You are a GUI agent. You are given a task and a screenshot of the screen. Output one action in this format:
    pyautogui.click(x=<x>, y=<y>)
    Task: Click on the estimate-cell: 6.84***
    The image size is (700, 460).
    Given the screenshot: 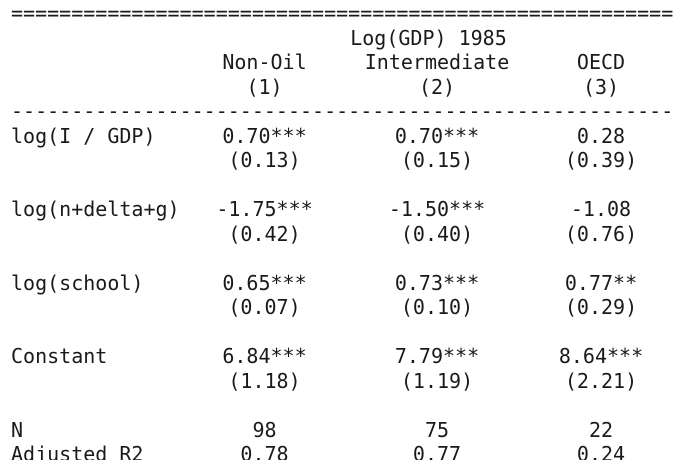 What is the action you would take?
    pyautogui.click(x=264, y=356)
    